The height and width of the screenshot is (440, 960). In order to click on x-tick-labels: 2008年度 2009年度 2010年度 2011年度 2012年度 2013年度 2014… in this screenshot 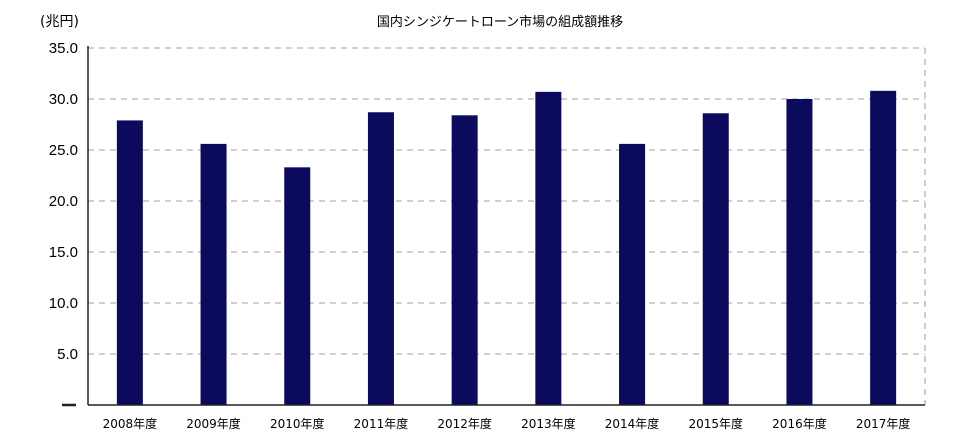, I will do `click(507, 423)`.